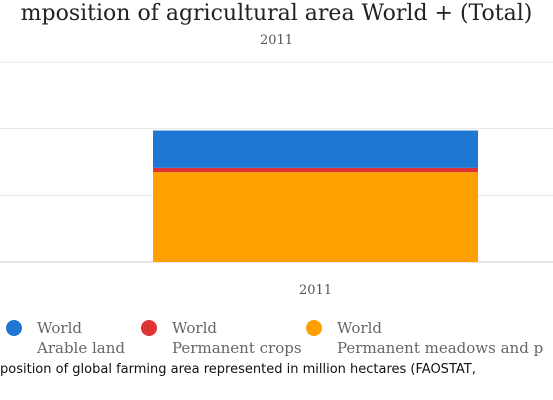  I want to click on chart-subtitle: 2011, so click(276, 40).